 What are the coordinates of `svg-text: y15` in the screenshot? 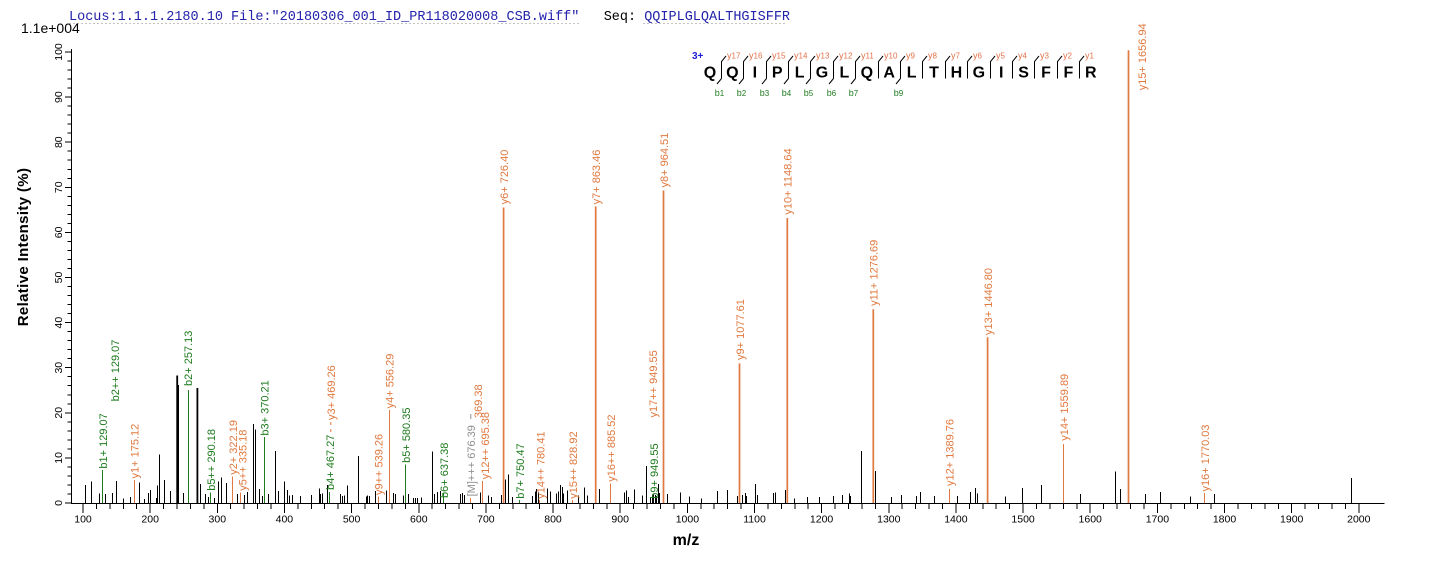 It's located at (779, 56).